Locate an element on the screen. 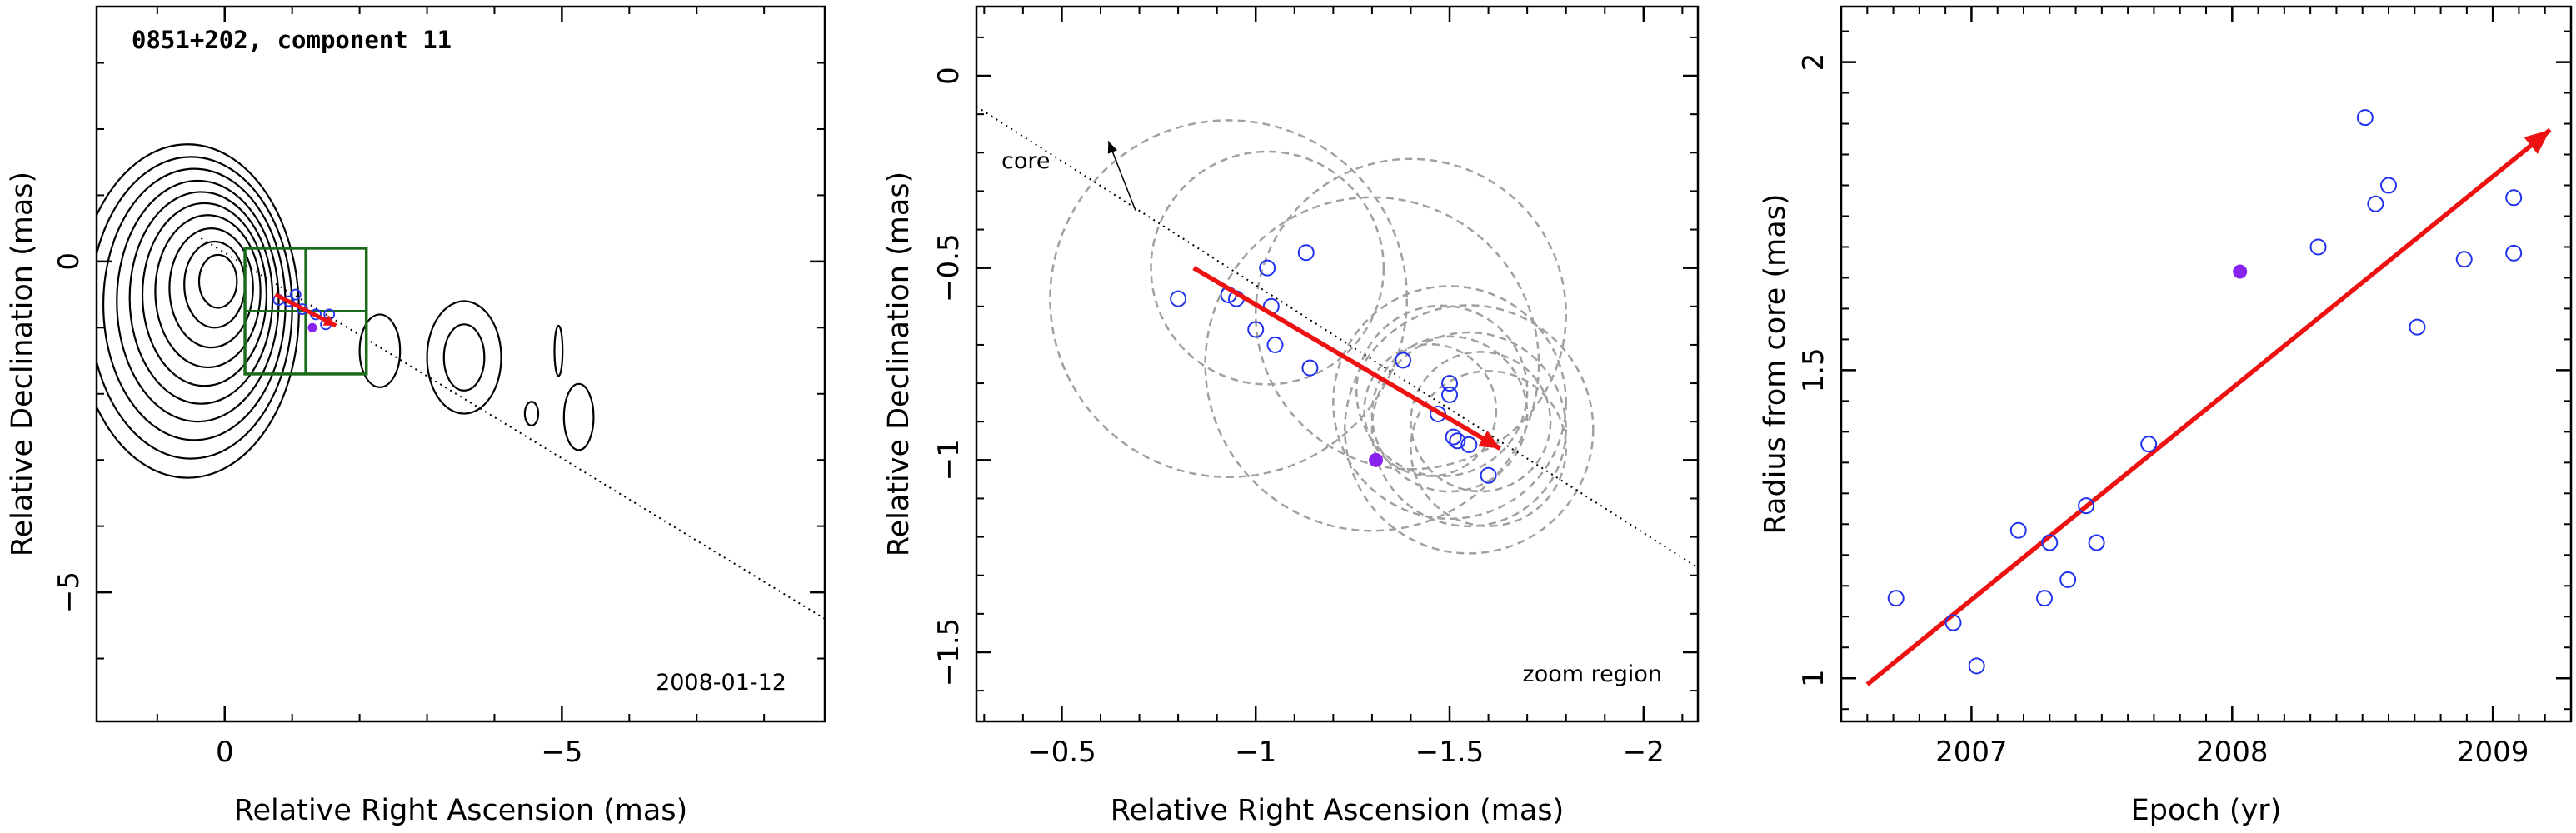 This screenshot has width=2576, height=833. panel3-x-tick-label: 2008 is located at coordinates (2232, 752).